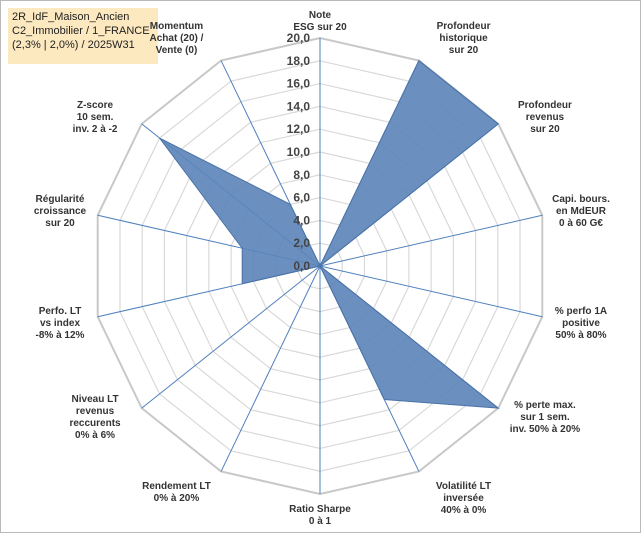 The width and height of the screenshot is (641, 533). I want to click on tick-label: 4,0, so click(301, 220).